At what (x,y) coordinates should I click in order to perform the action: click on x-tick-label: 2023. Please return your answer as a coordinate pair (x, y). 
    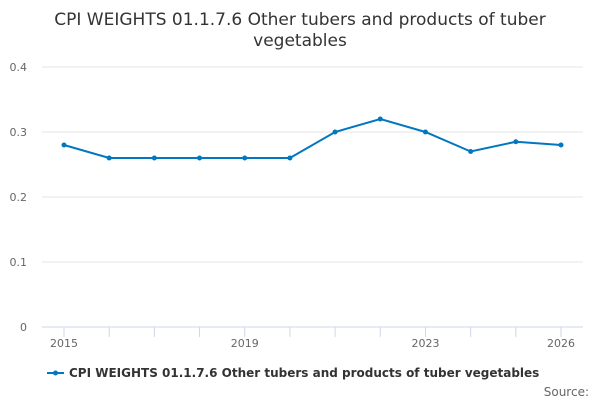
    Looking at the image, I should click on (425, 343).